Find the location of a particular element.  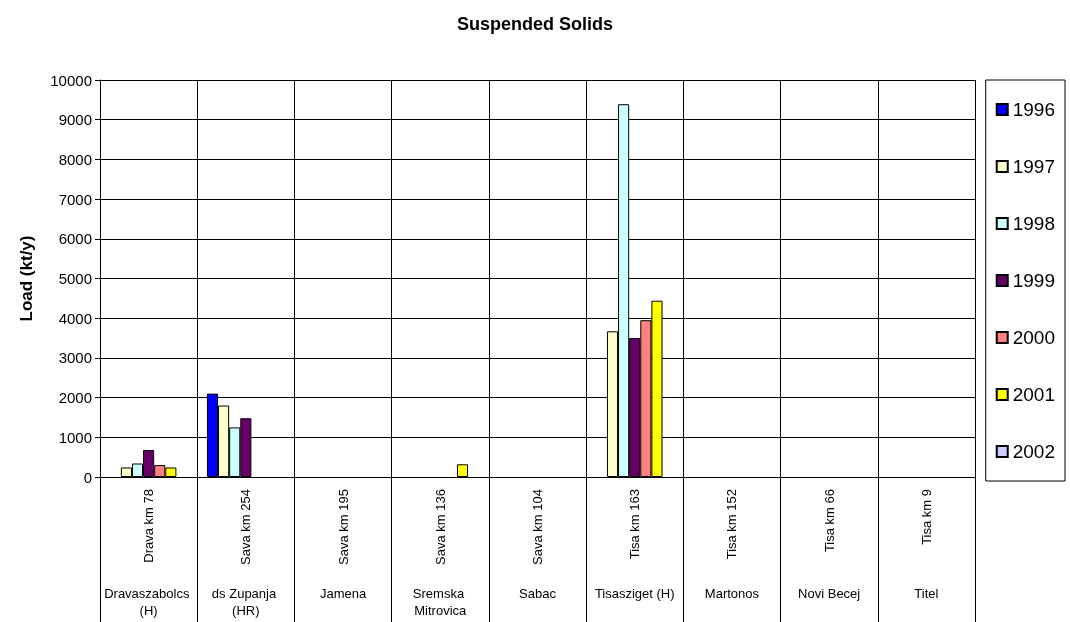

text: Jamena is located at coordinates (343, 593).